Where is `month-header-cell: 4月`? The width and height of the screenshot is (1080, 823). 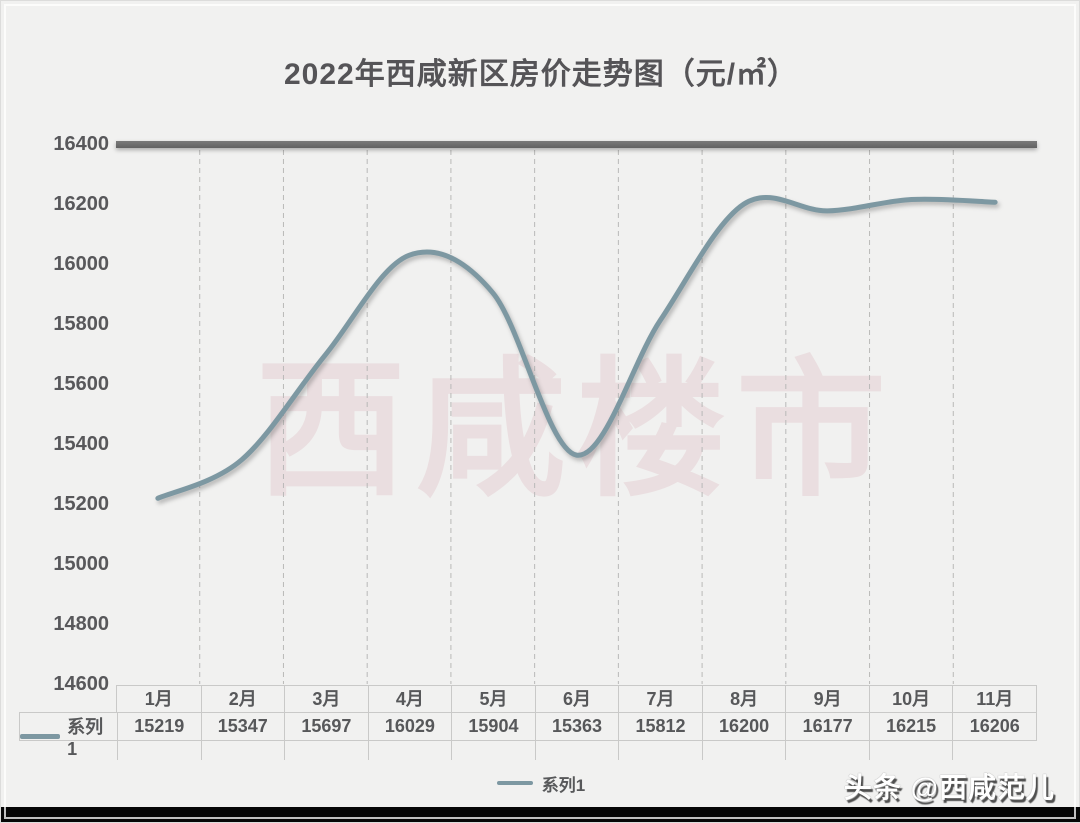 month-header-cell: 4月 is located at coordinates (409, 699).